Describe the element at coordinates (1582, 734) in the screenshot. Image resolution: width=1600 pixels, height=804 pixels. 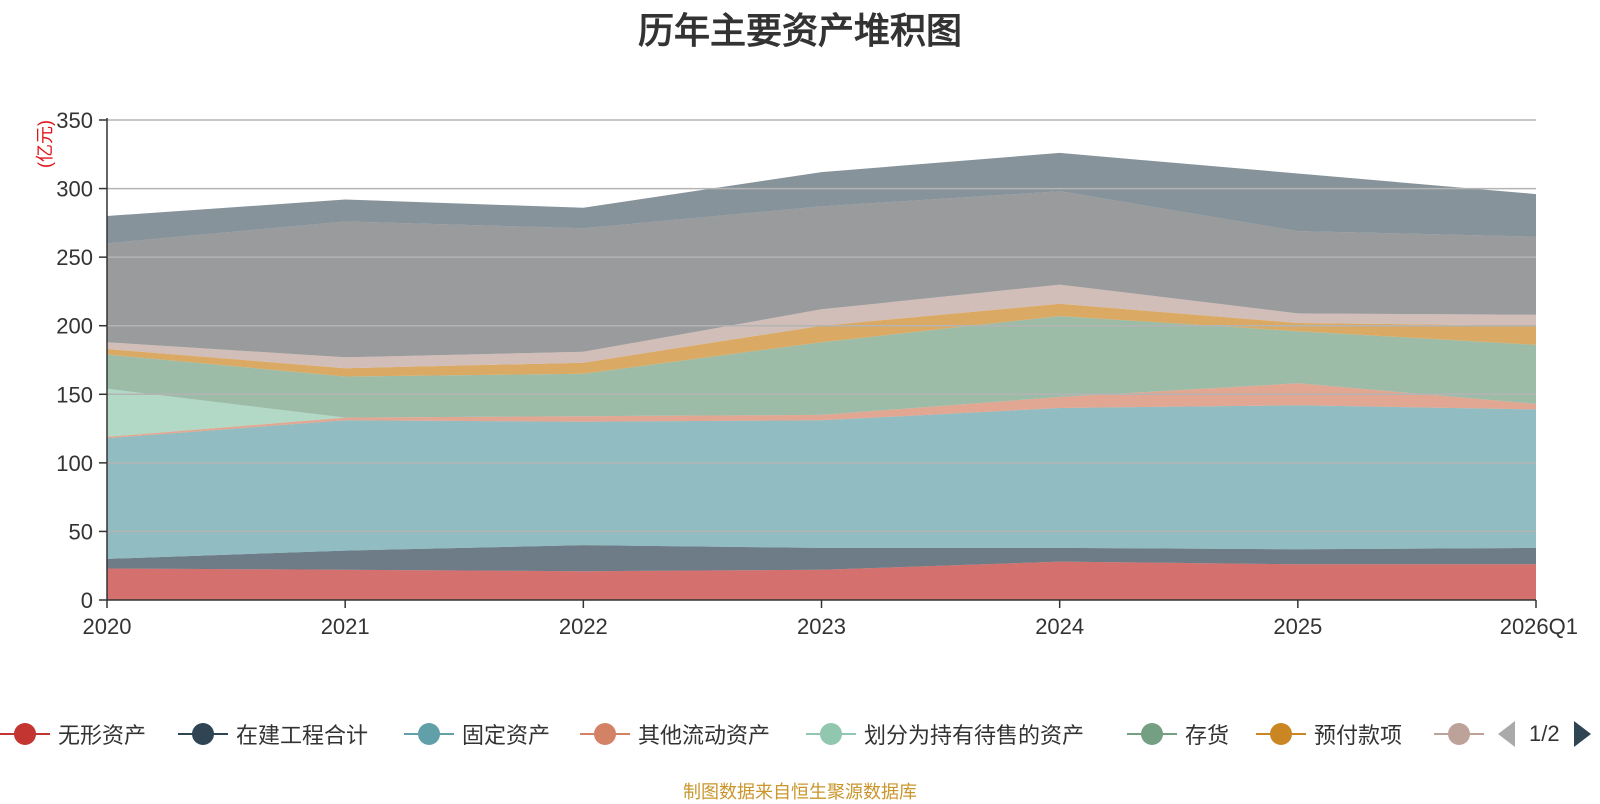
I see `legend-next-page-button` at that location.